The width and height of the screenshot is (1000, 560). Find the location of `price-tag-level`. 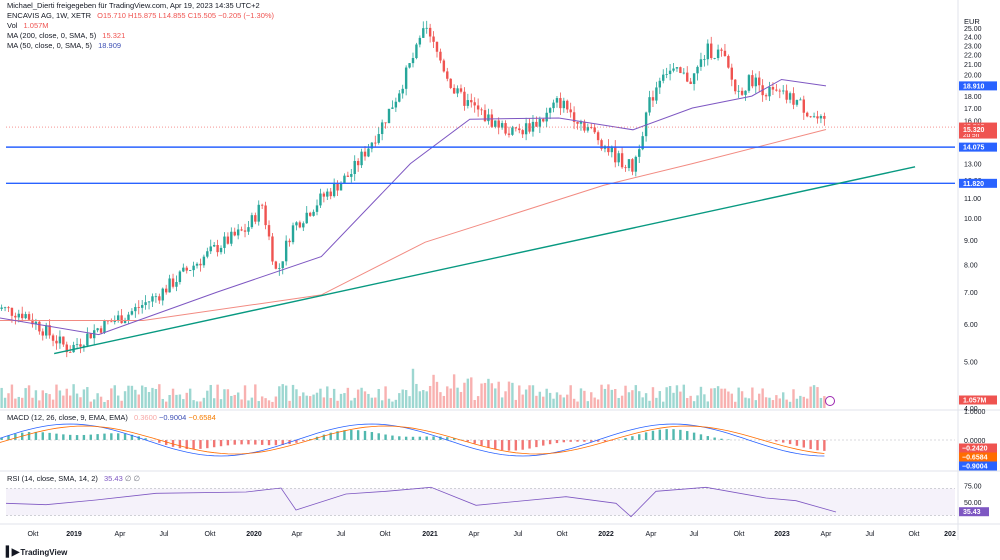

price-tag-level is located at coordinates (978, 183).